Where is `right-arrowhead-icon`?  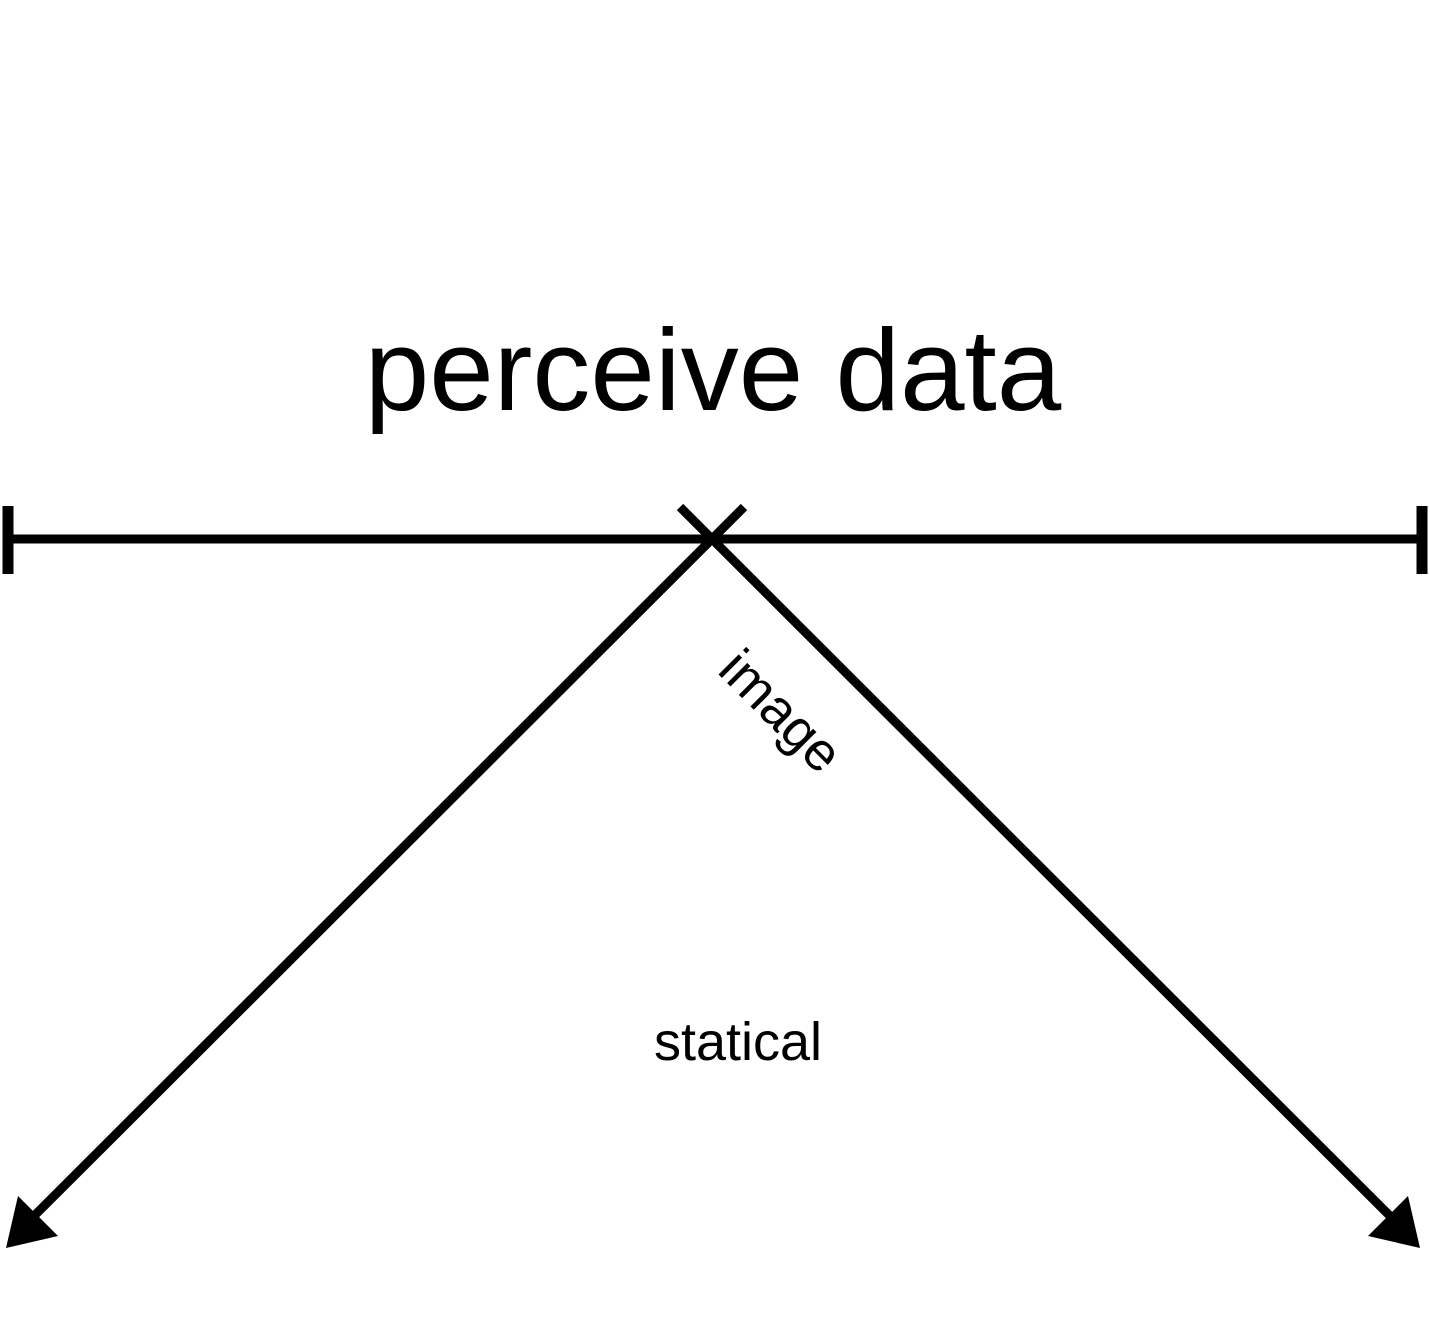 right-arrowhead-icon is located at coordinates (1394, 1222).